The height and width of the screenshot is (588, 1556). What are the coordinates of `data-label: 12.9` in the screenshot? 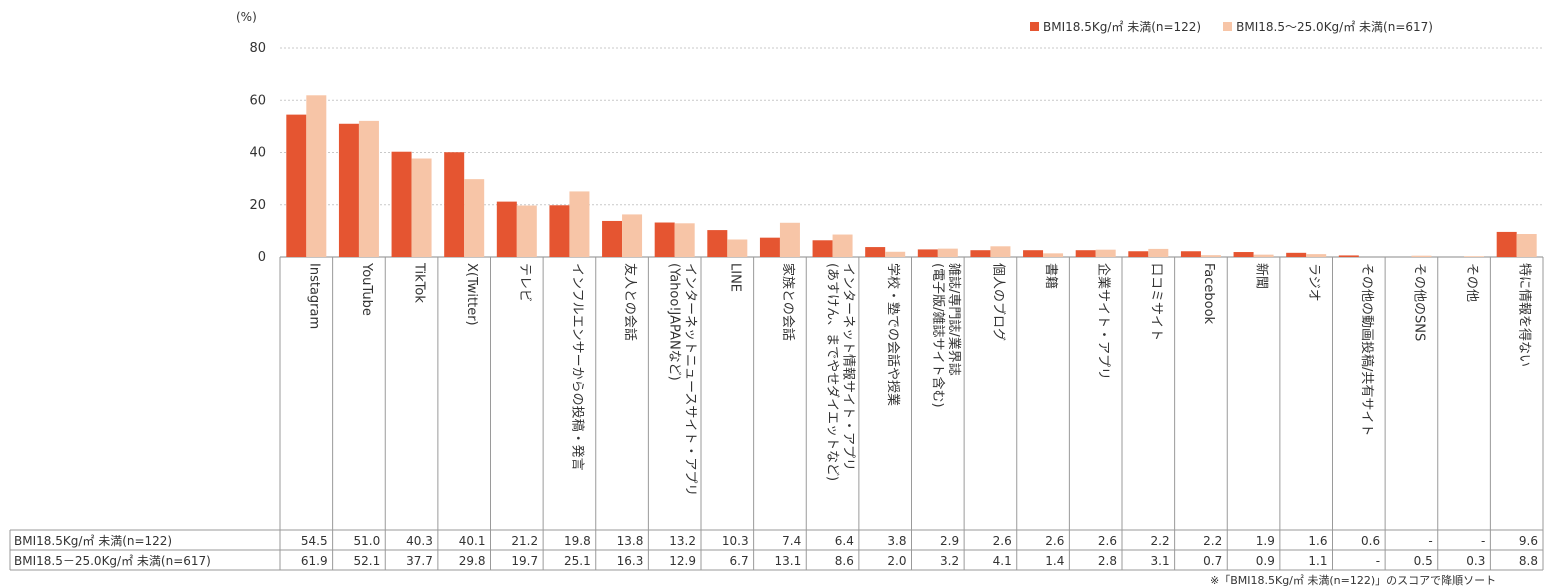 It's located at (682, 561).